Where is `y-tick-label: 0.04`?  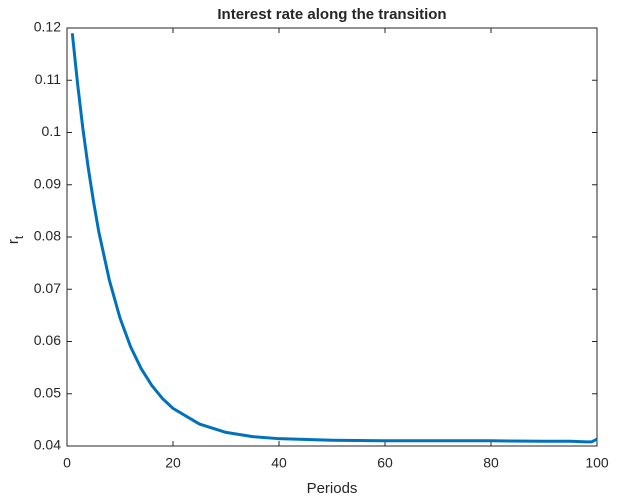
y-tick-label: 0.04 is located at coordinates (47, 445).